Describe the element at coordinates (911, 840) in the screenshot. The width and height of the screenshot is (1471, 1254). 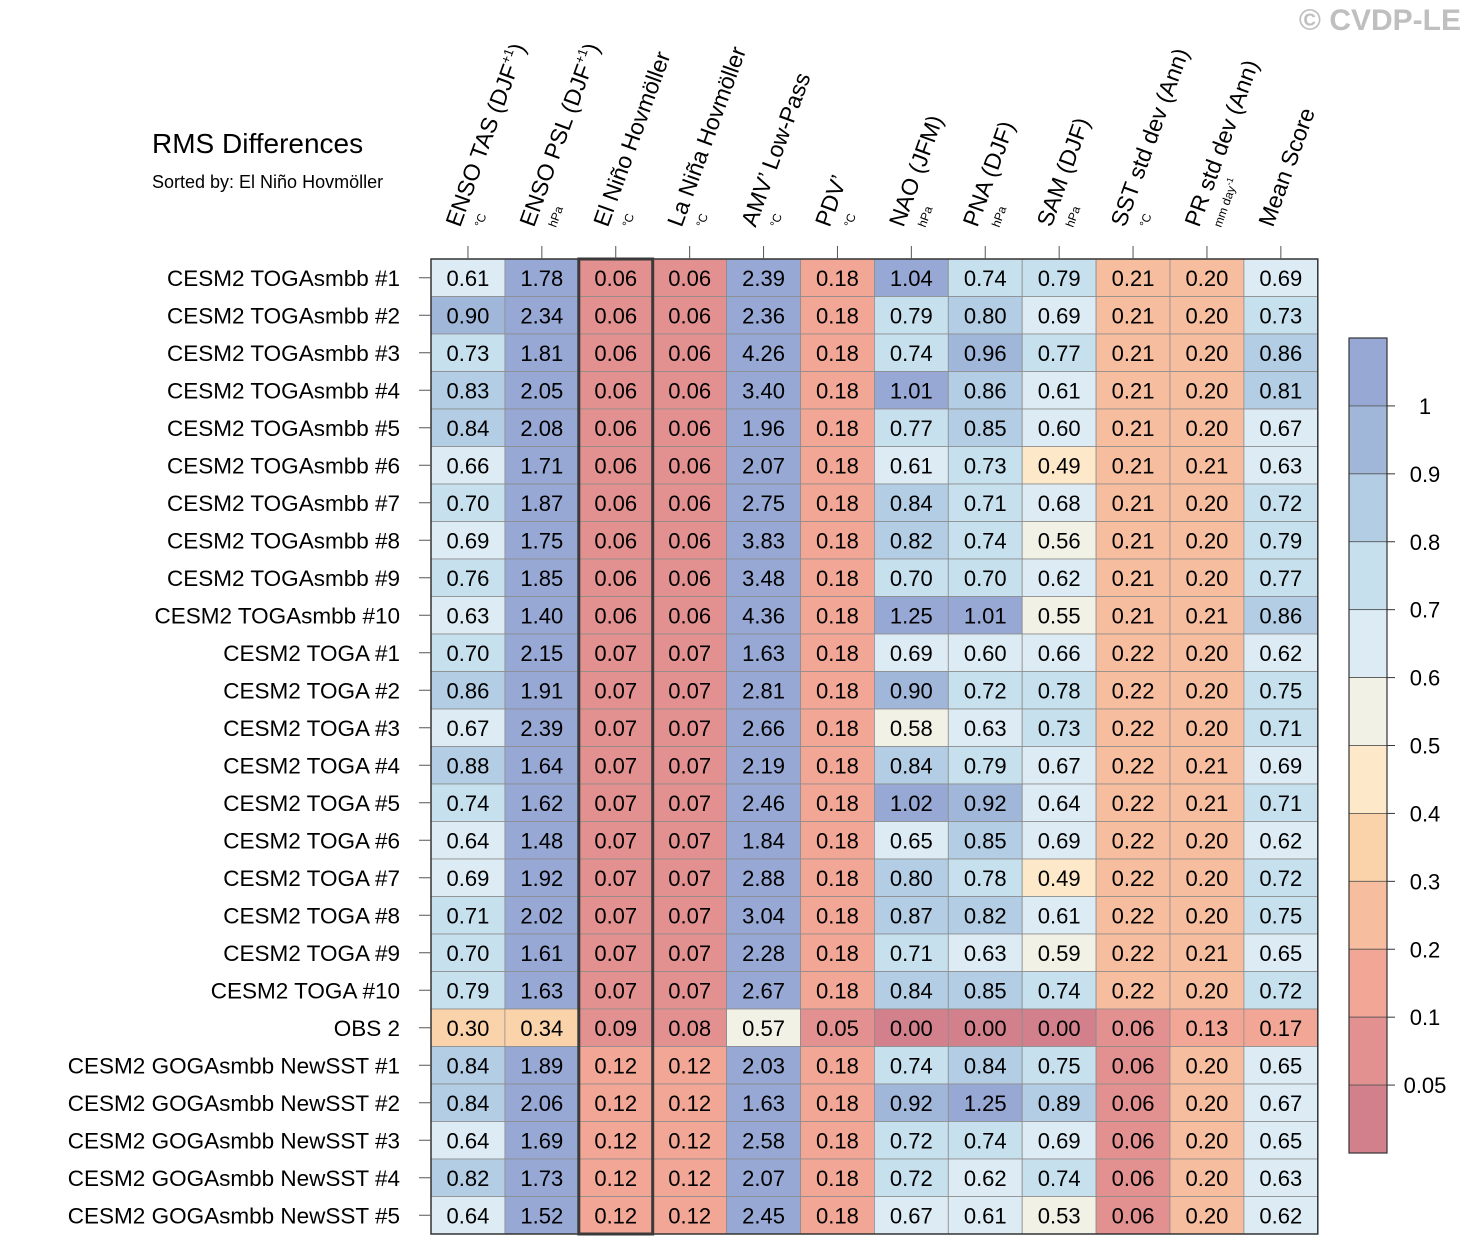
I see `cell-value: 0.65` at that location.